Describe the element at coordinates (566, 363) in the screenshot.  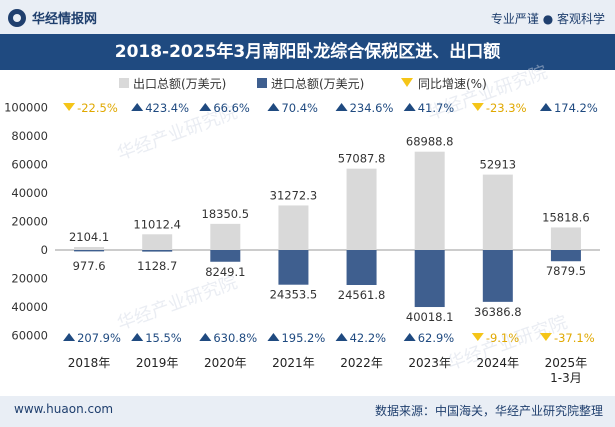
I see `x-tick-label: 2025年` at that location.